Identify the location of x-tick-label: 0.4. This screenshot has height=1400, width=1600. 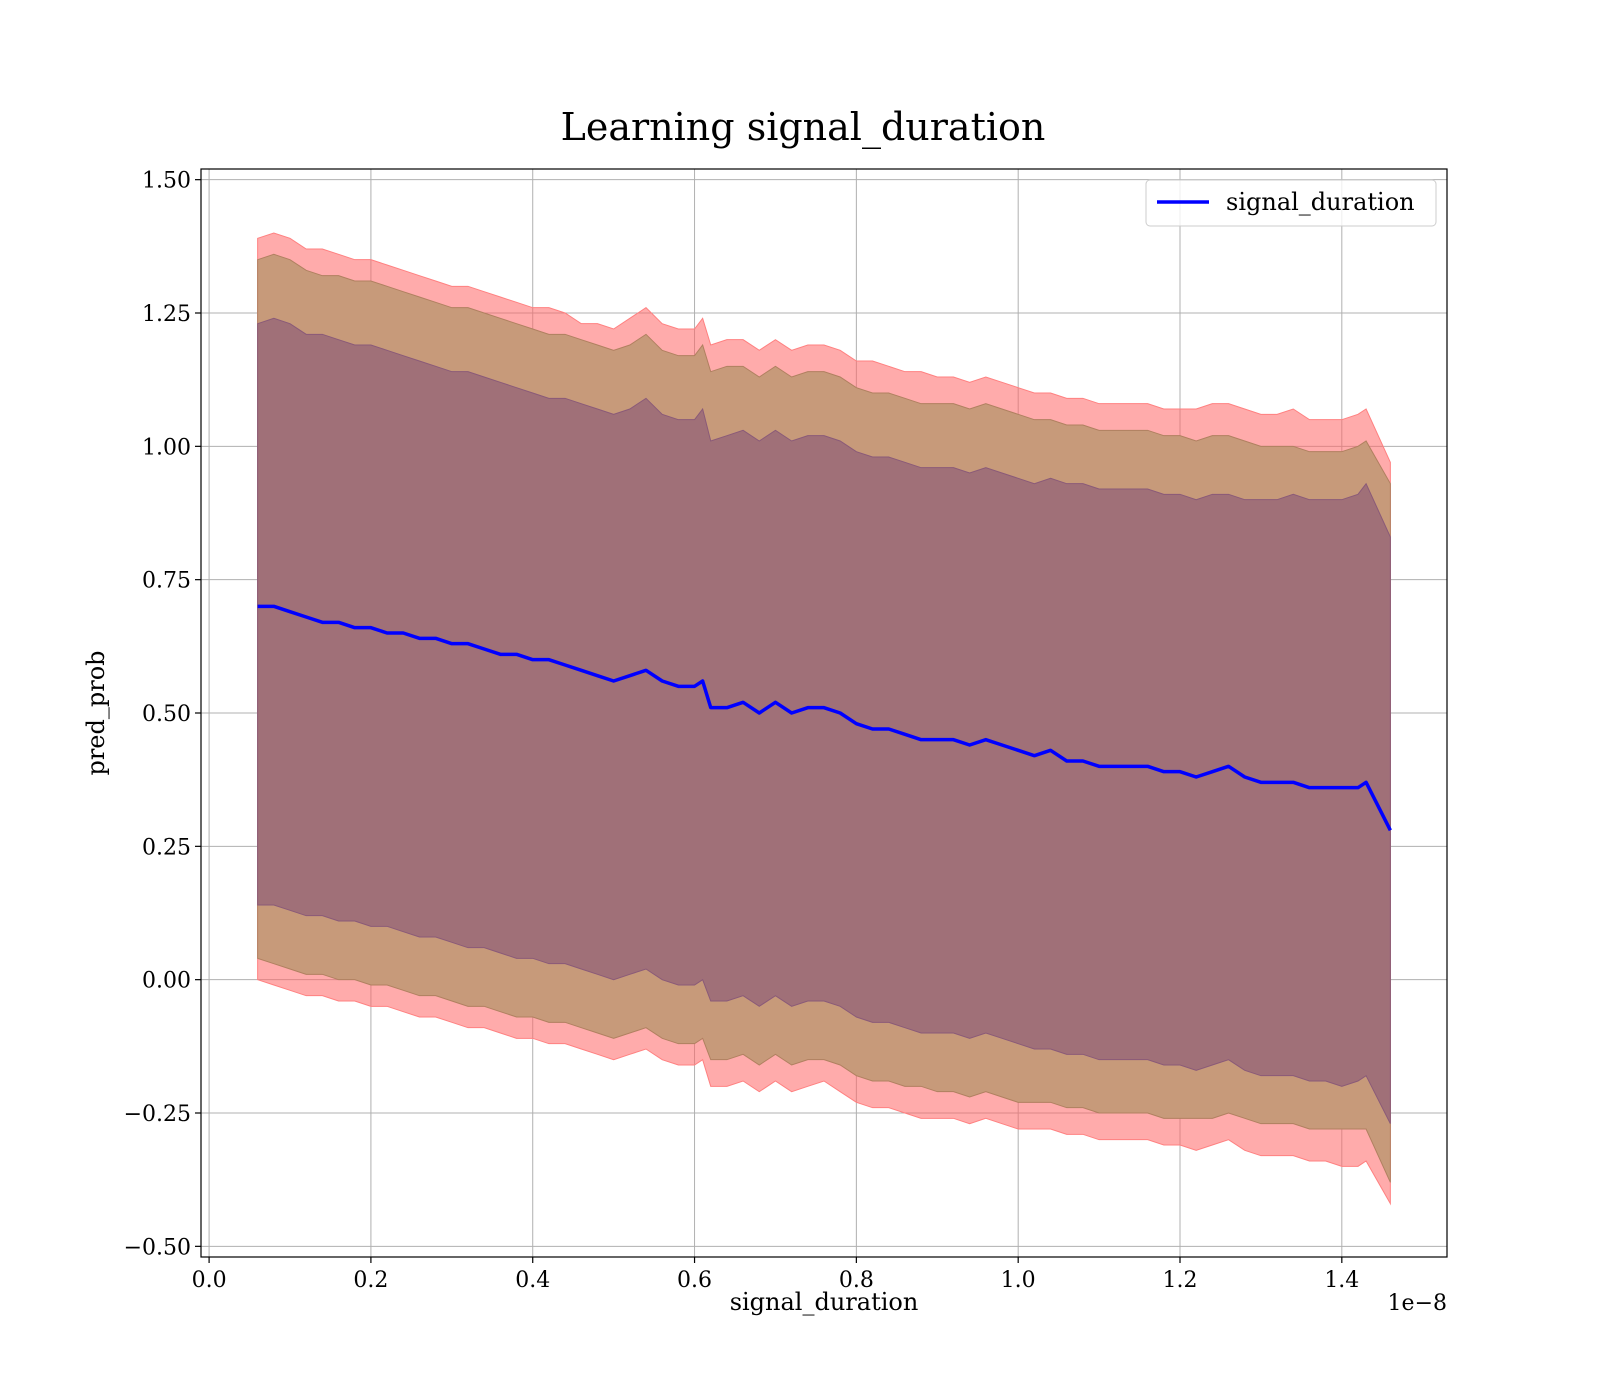
(532, 1280).